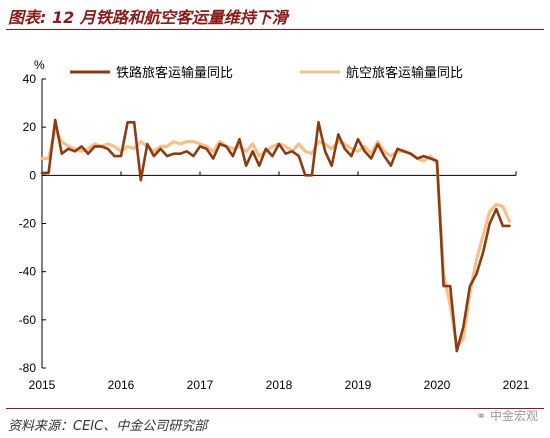 The image size is (550, 438). Describe the element at coordinates (30, 79) in the screenshot. I see `y-tick-label: 40` at that location.